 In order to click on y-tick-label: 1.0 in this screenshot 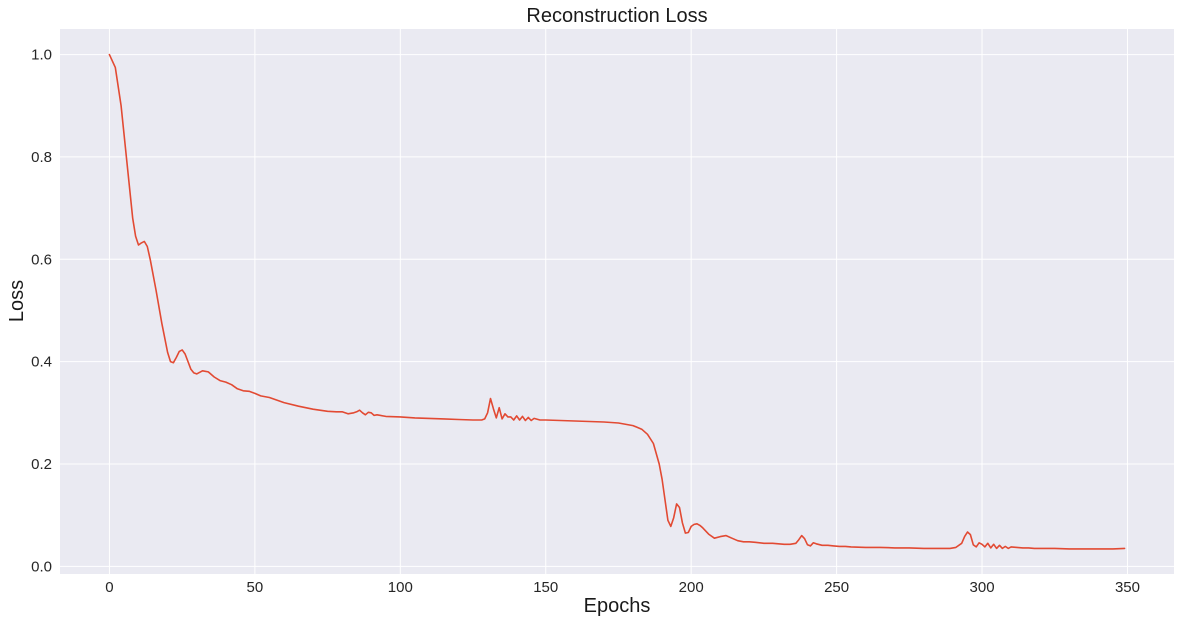, I will do `click(41, 55)`.